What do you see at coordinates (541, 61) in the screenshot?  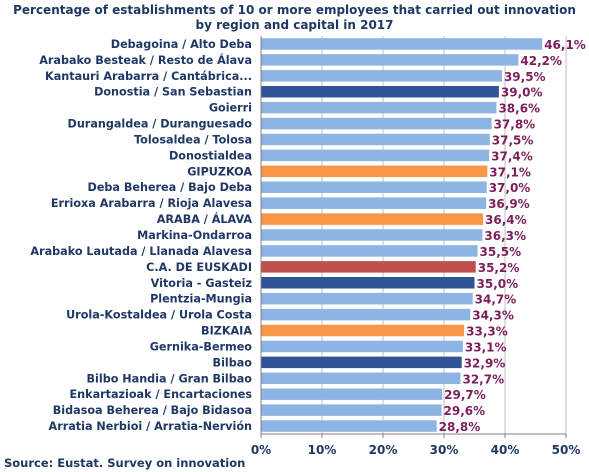 I see `data-label: 42,2%` at bounding box center [541, 61].